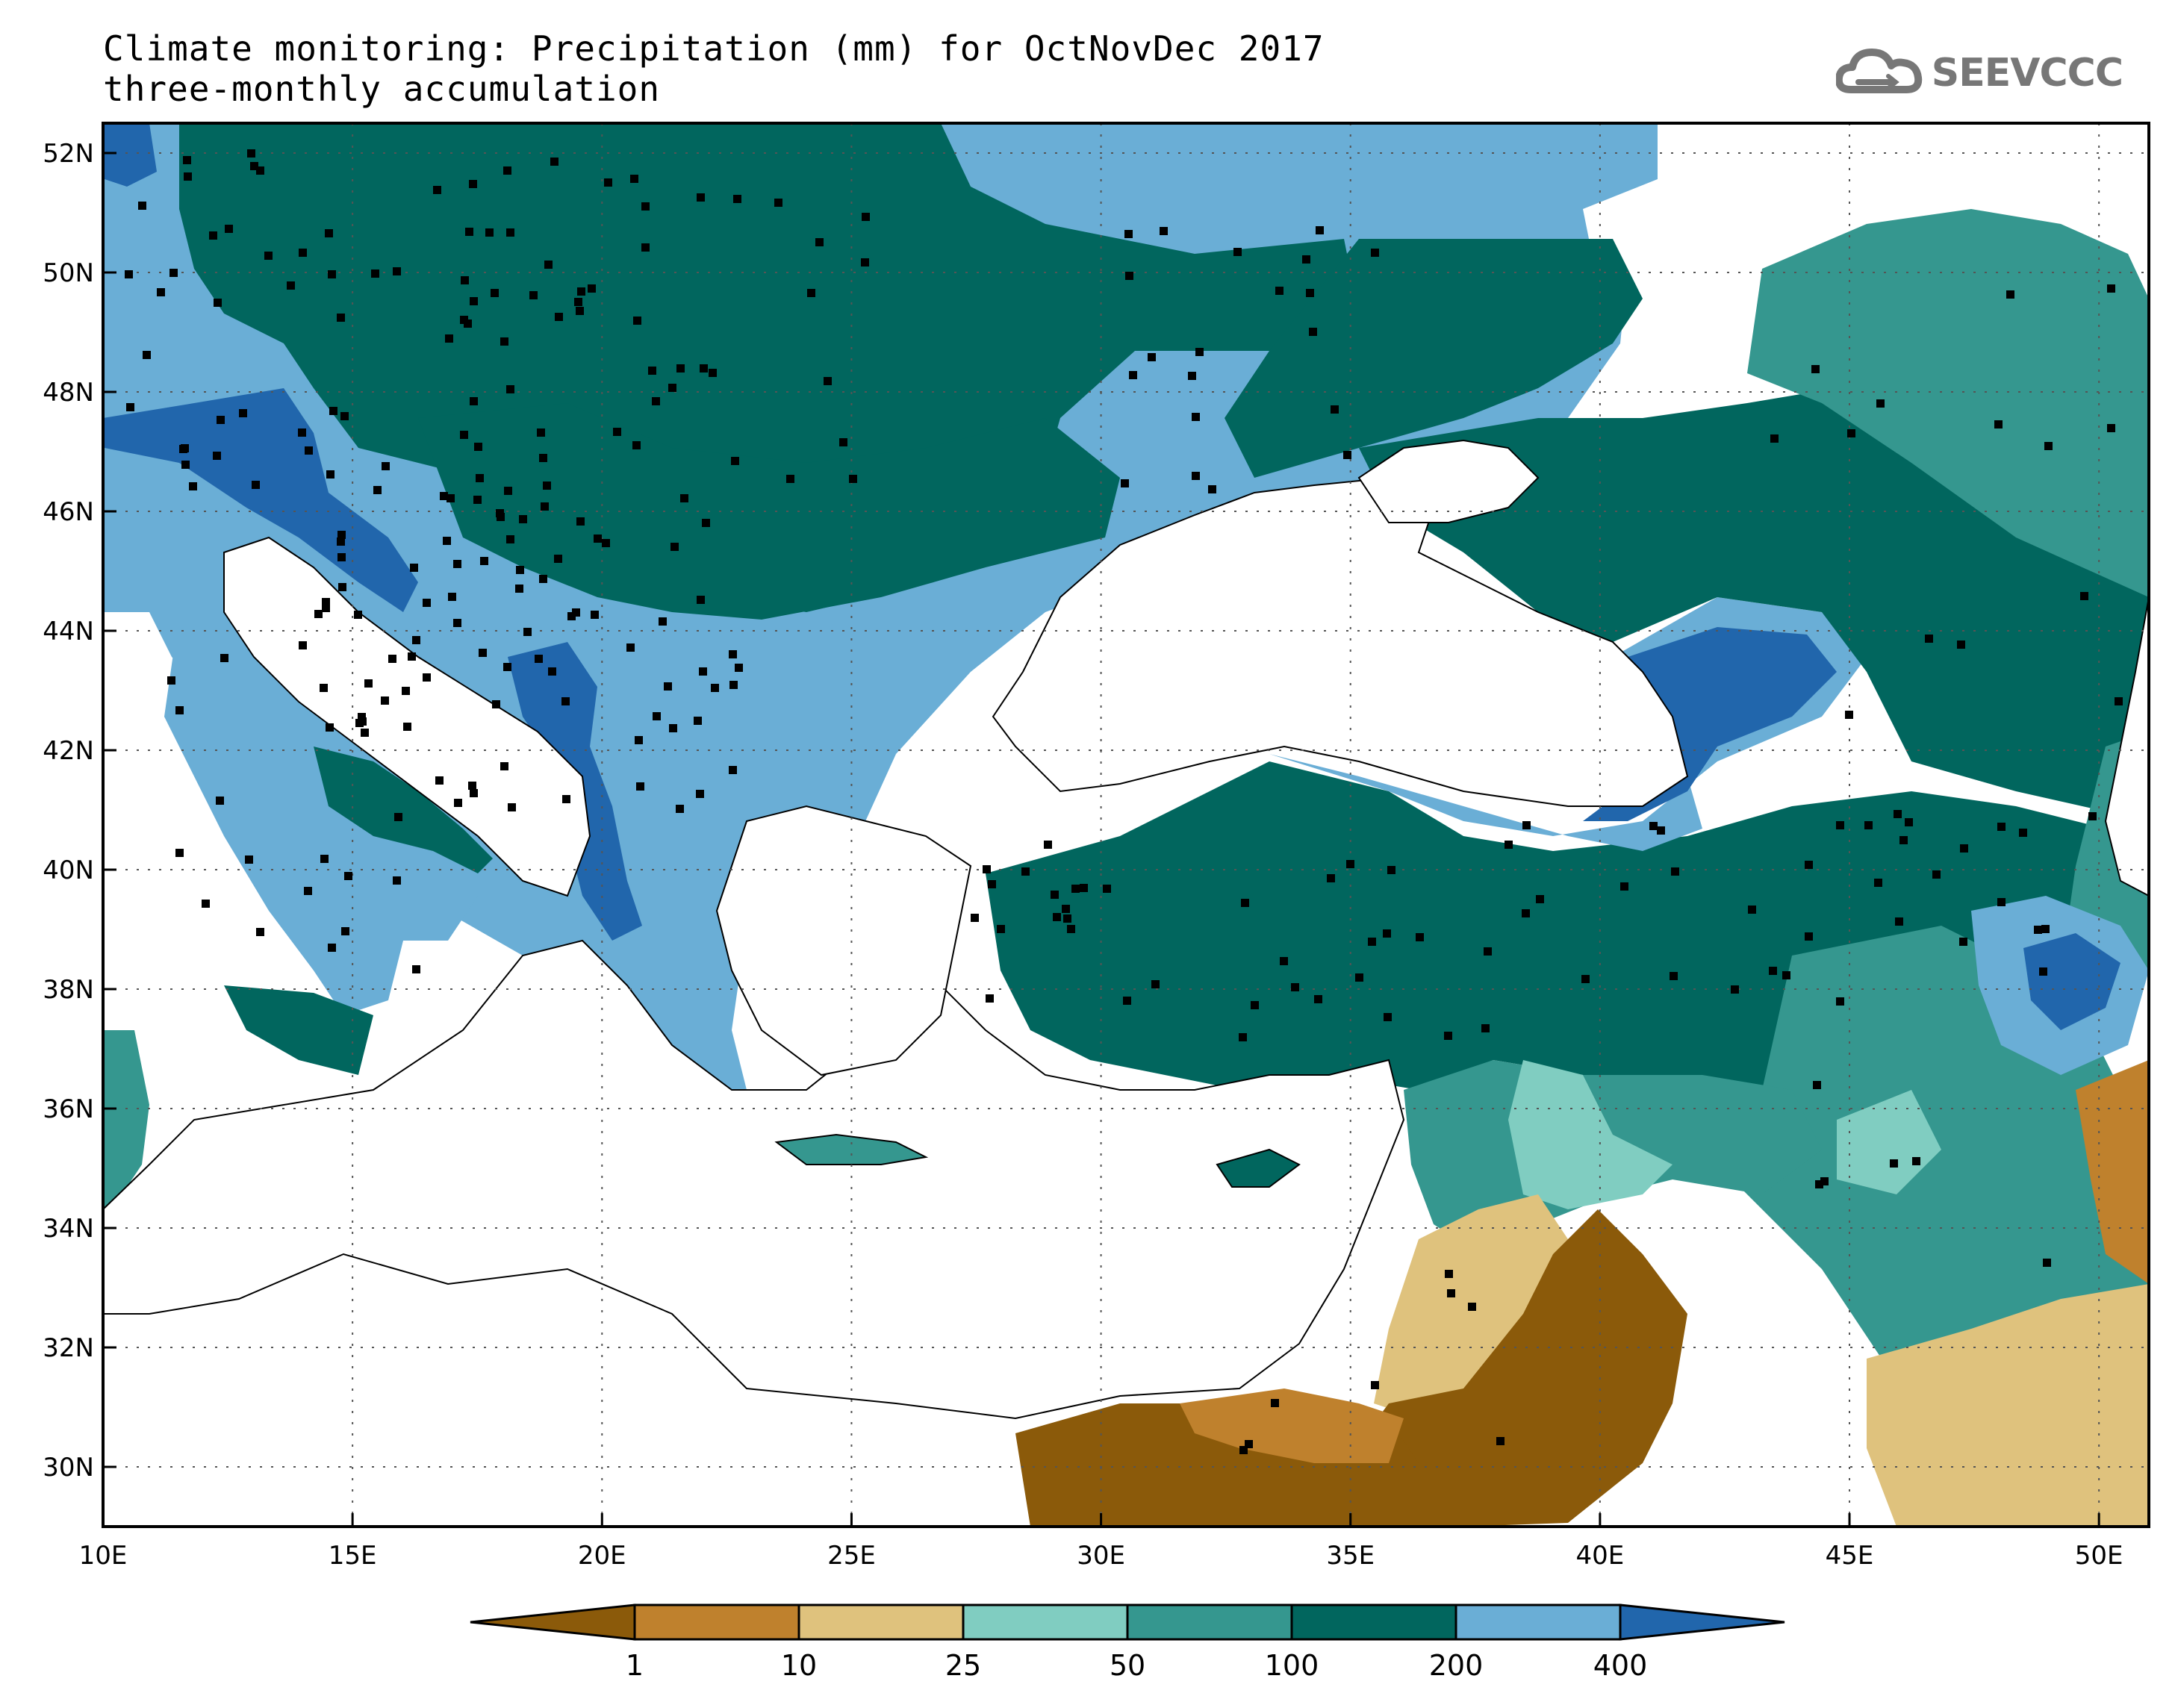 The width and height of the screenshot is (2175, 1708). I want to click on lon-tick-label: 10E, so click(103, 1556).